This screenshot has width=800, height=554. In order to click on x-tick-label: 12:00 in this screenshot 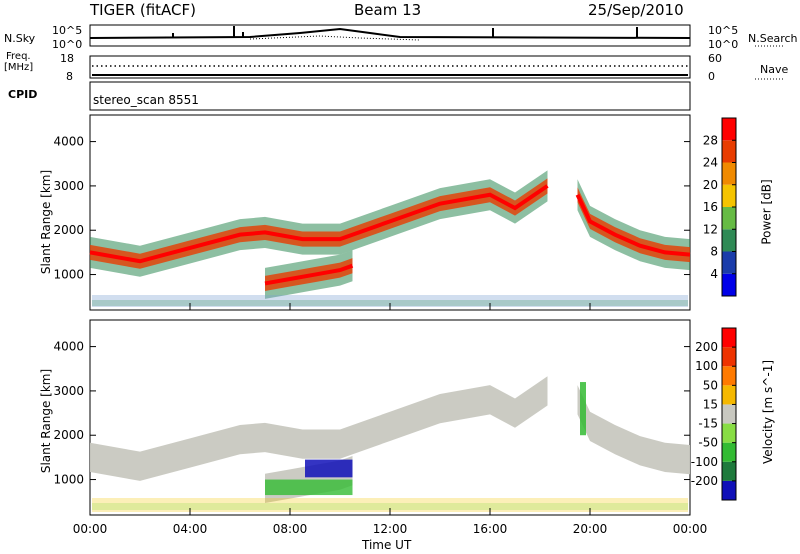, I will do `click(390, 529)`.